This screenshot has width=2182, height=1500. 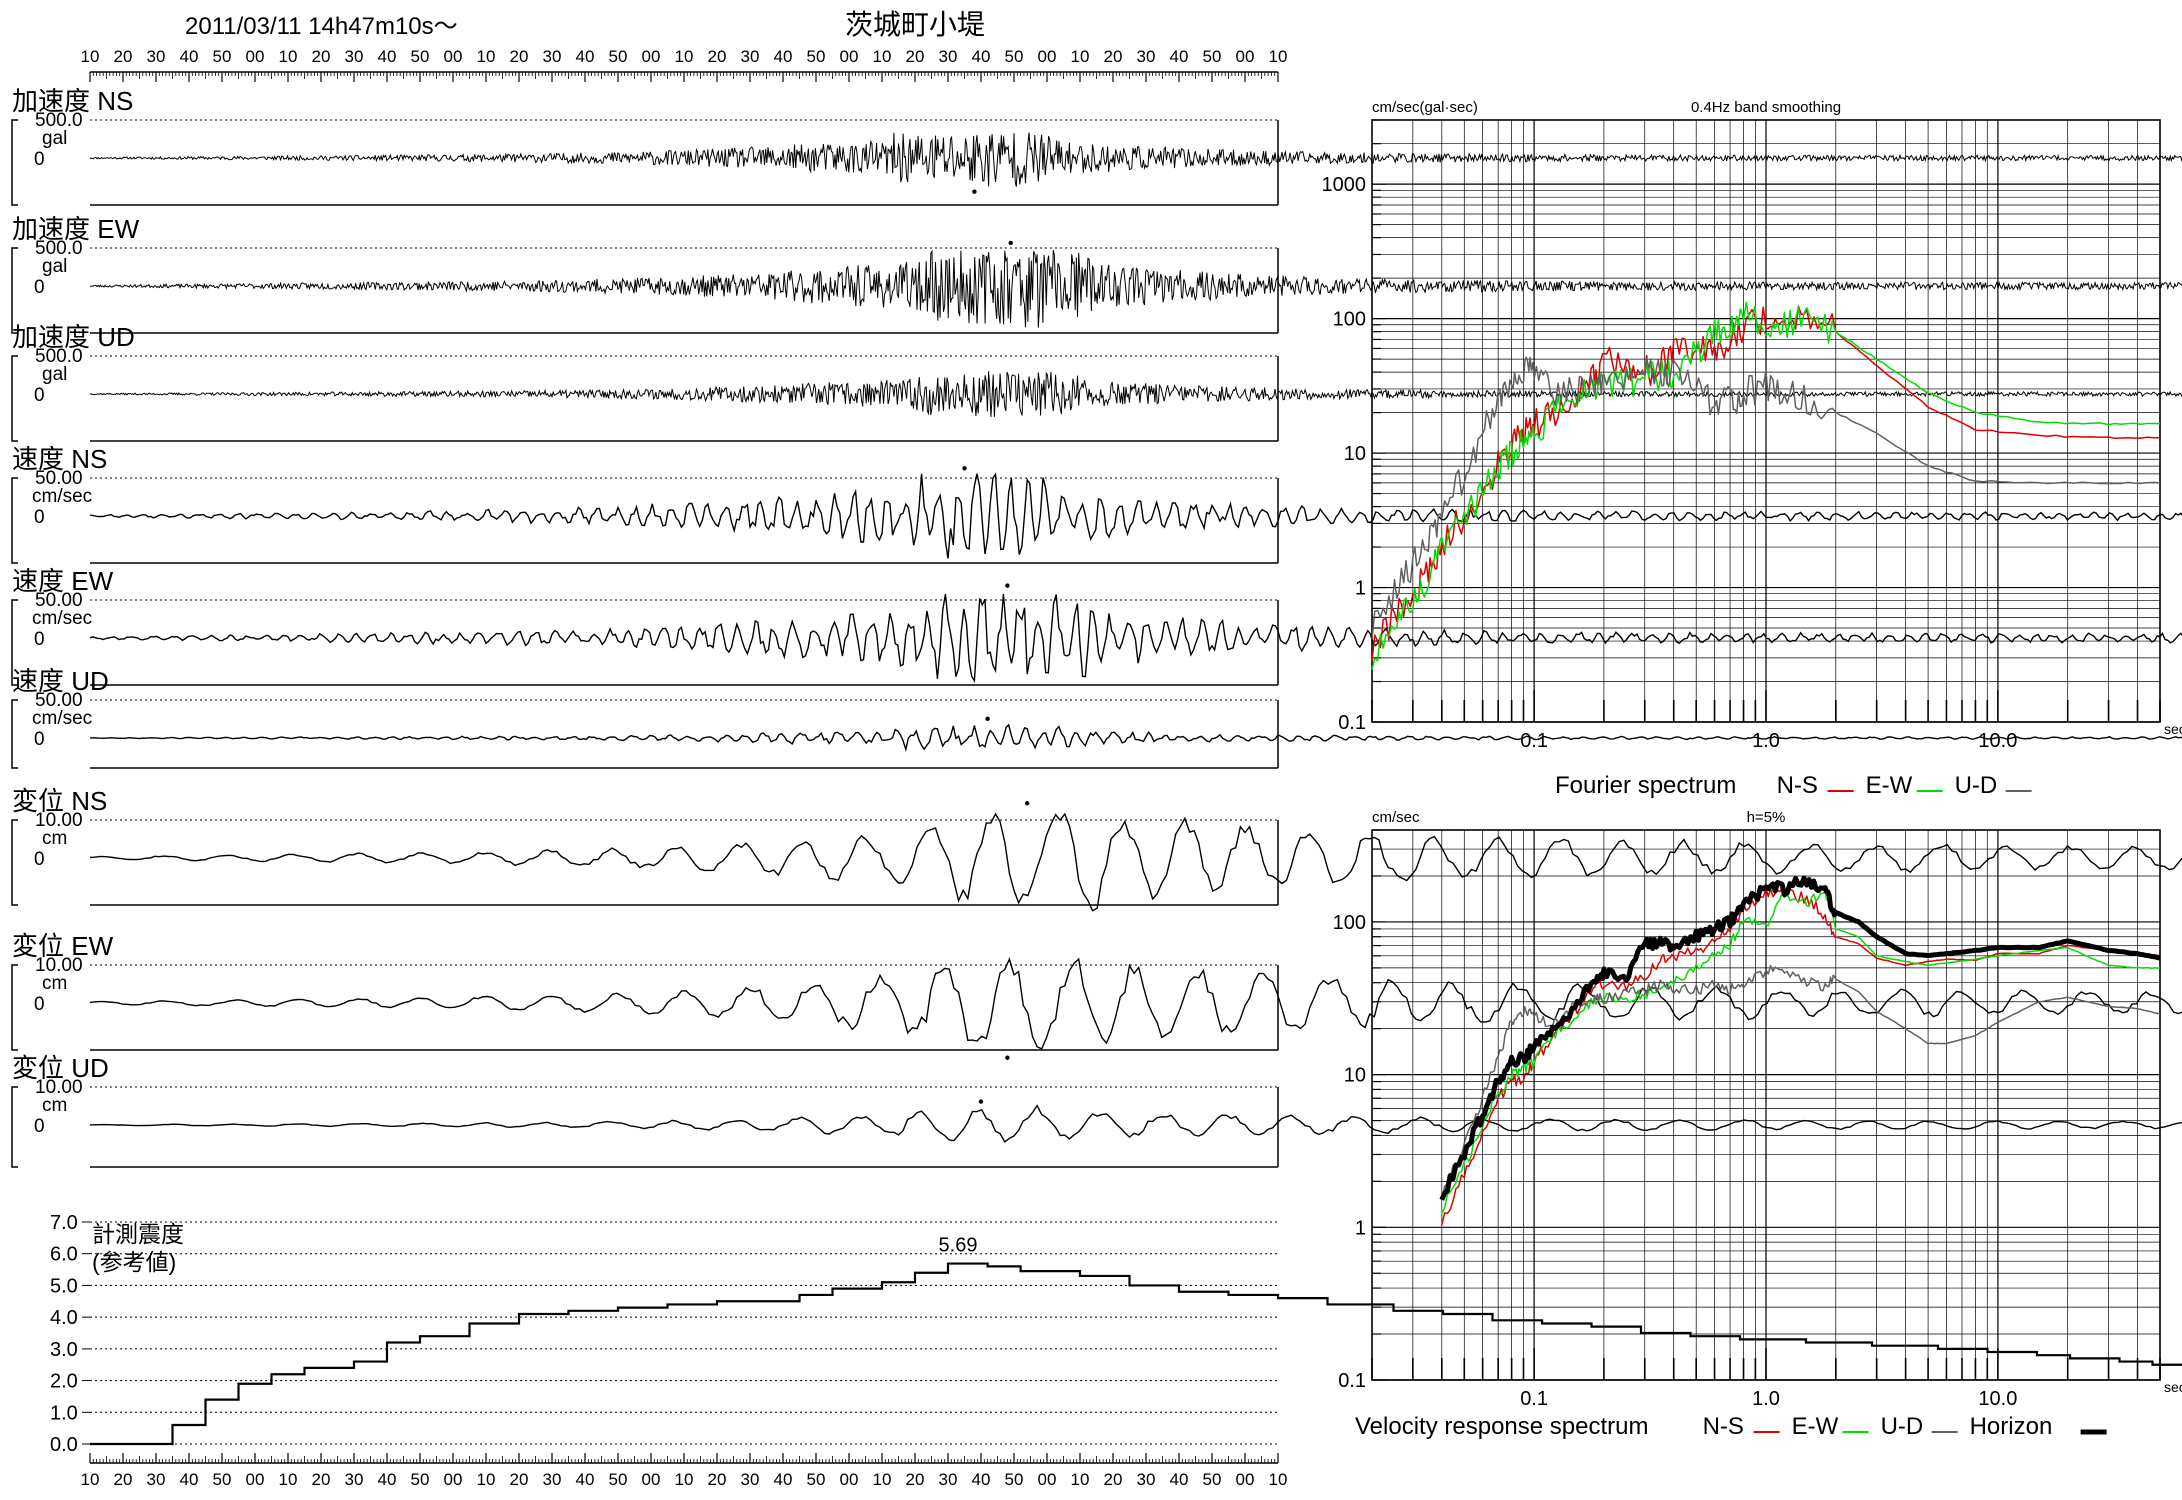 I want to click on scale-unit: cm/sec, so click(x=62, y=718).